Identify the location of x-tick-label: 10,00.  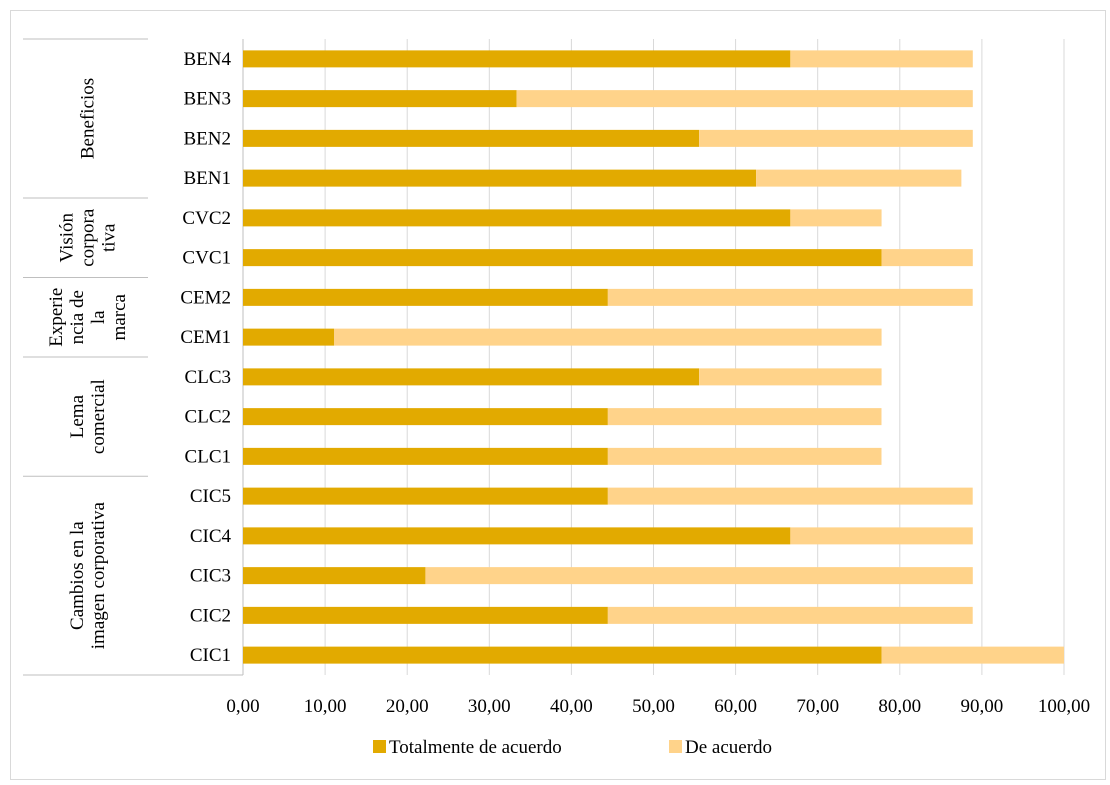
(325, 706).